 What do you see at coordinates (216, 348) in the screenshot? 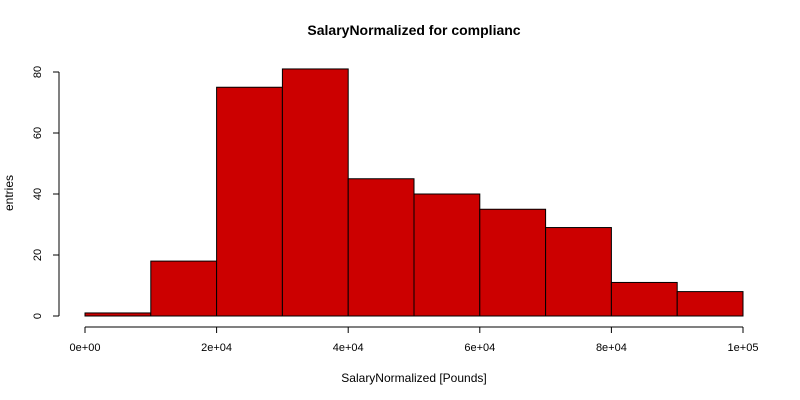
I see `x-tick-label: 2e+04` at bounding box center [216, 348].